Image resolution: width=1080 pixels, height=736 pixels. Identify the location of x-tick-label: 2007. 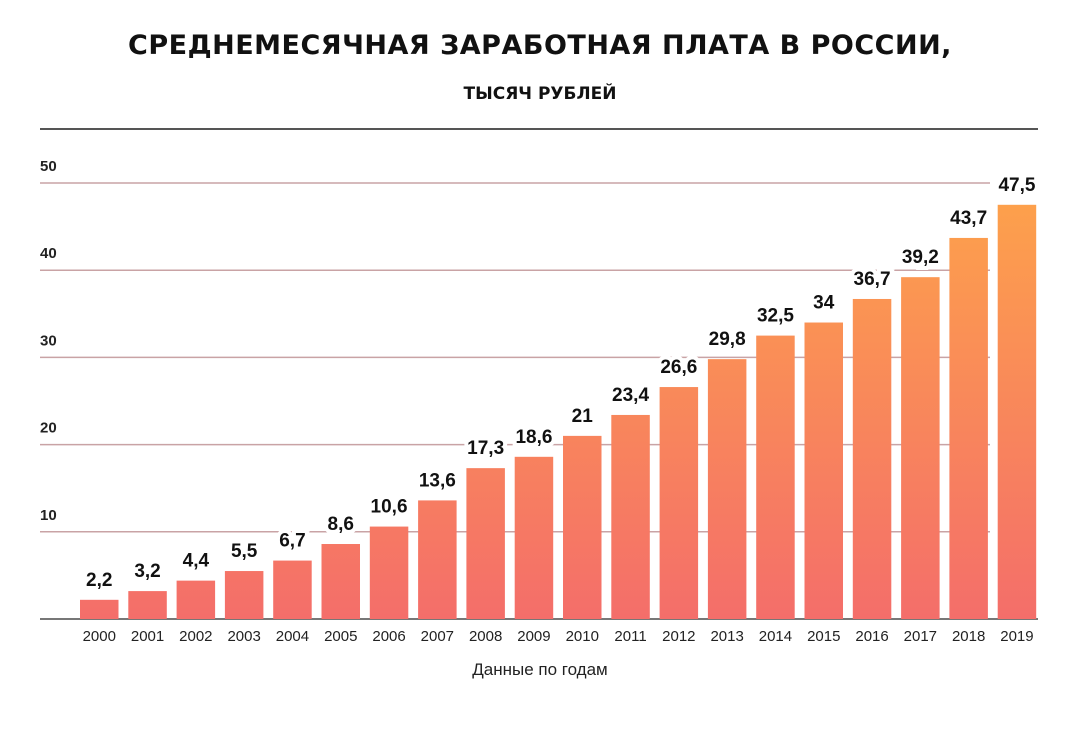
(437, 636).